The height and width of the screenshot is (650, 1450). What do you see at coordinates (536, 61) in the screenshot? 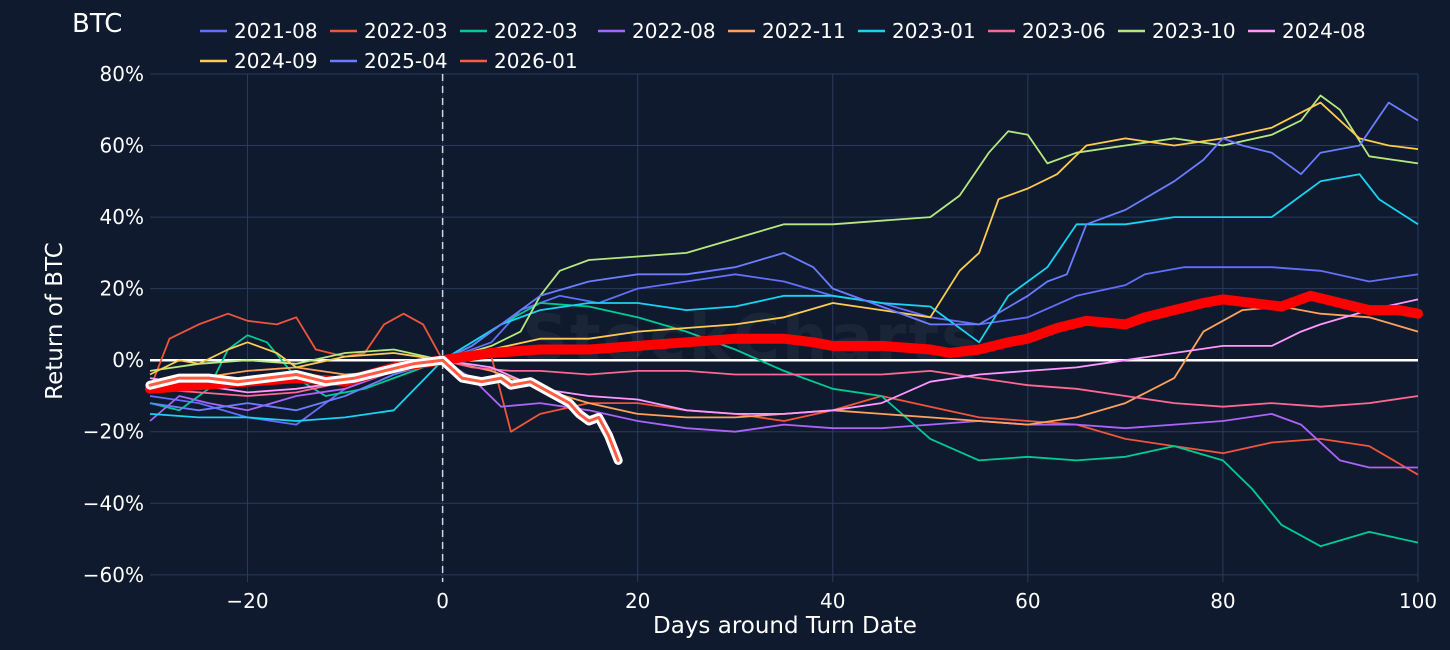
I see `legend-label: 2026-01` at bounding box center [536, 61].